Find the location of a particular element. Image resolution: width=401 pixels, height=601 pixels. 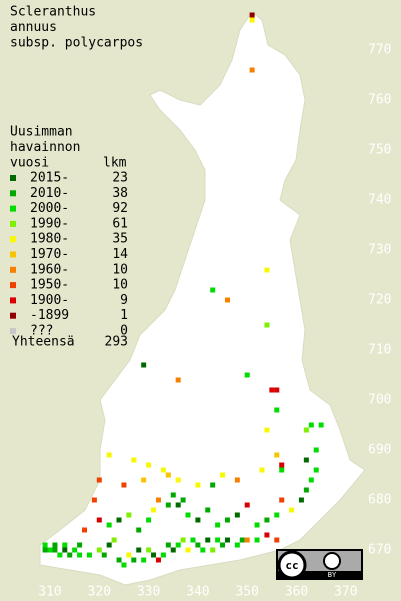

title-line: subsp. polycarpos is located at coordinates (76, 43).